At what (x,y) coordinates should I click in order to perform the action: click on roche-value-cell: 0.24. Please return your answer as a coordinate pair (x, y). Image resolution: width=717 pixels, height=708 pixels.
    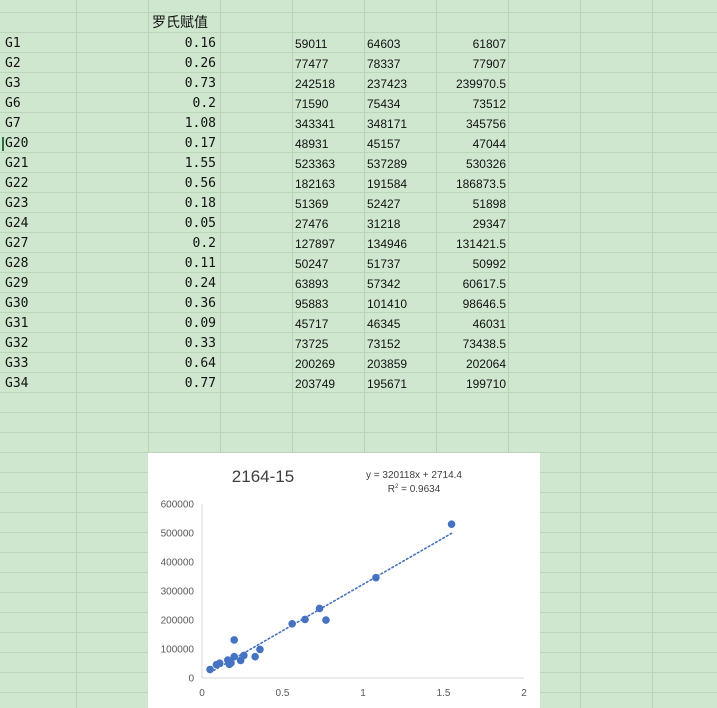
    Looking at the image, I should click on (200, 283).